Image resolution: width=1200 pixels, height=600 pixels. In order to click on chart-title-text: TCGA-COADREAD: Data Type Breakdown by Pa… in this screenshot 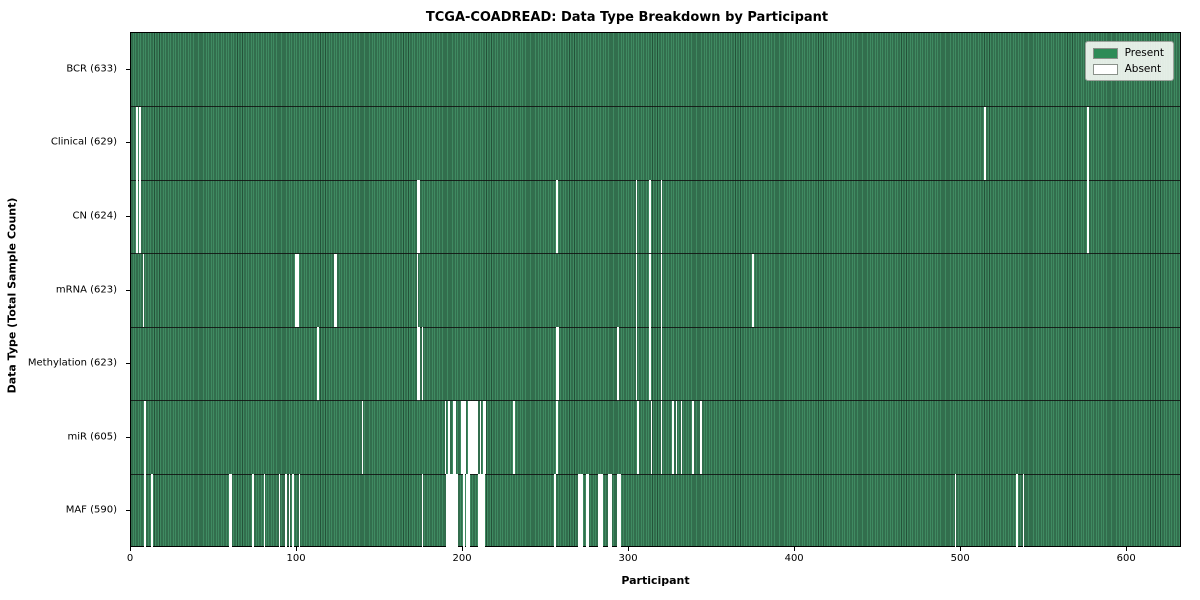, I will do `click(627, 17)`.